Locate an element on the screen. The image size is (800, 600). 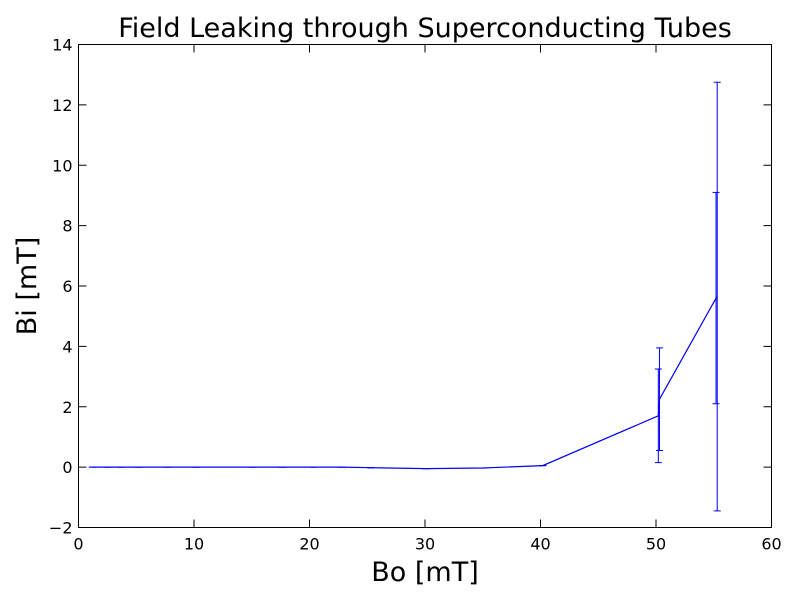
x-tick-label: 30 is located at coordinates (425, 544).